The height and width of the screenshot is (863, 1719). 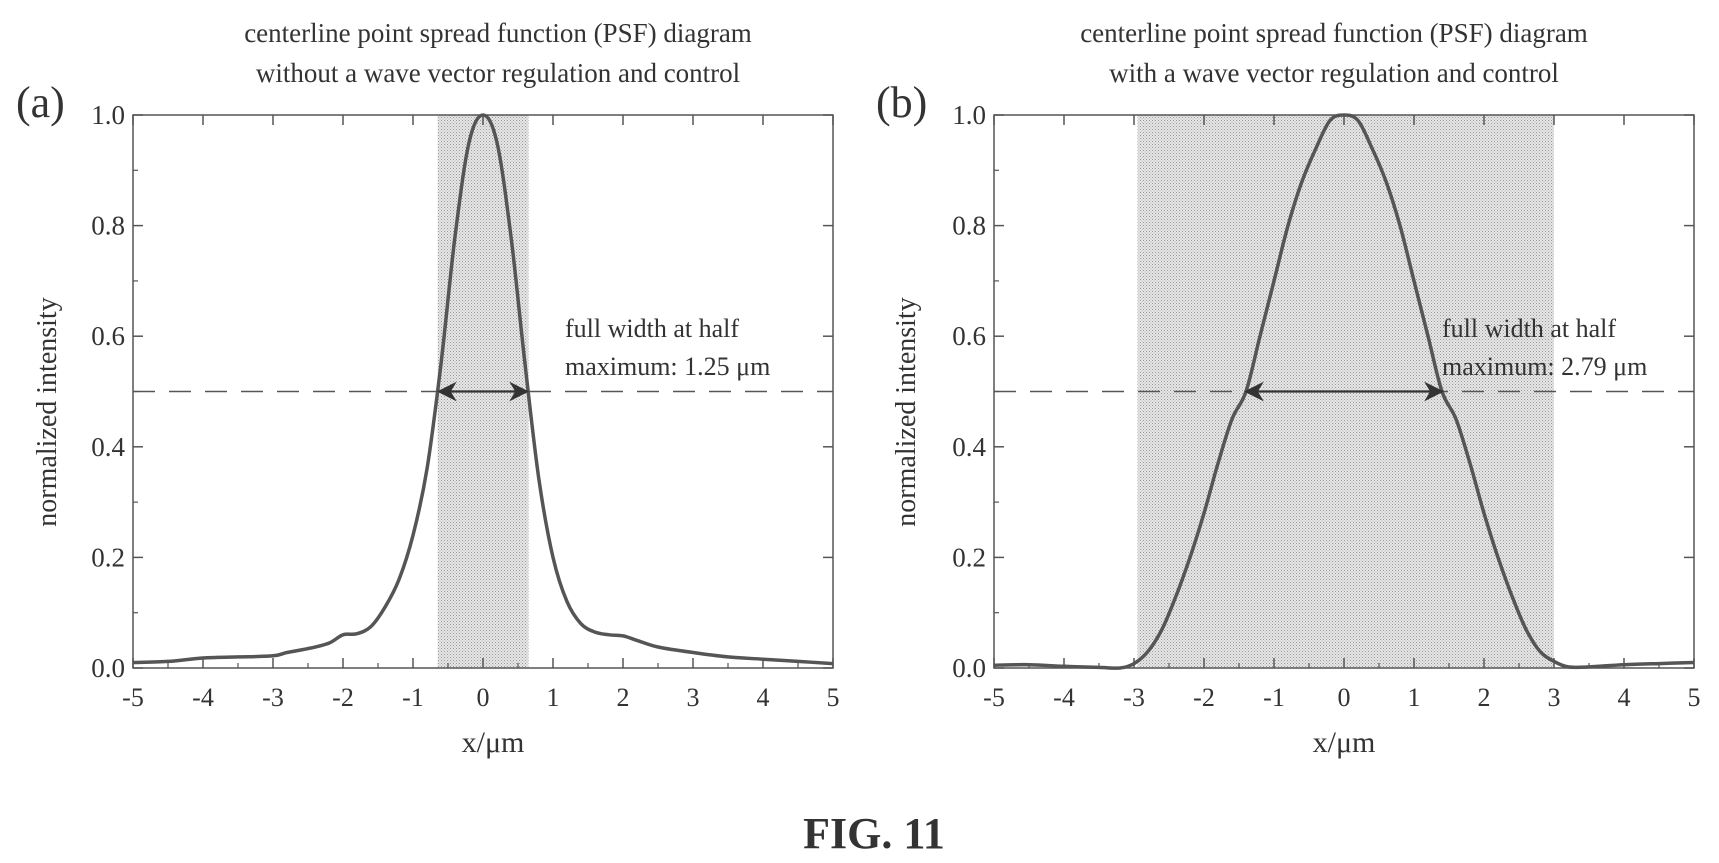 I want to click on panel-a-x-tick-label: 5, so click(x=833, y=697).